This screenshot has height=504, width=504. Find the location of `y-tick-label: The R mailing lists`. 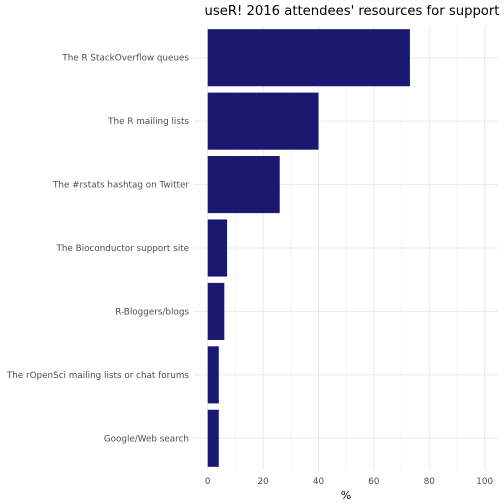

y-tick-label: The R mailing lists is located at coordinates (148, 122).